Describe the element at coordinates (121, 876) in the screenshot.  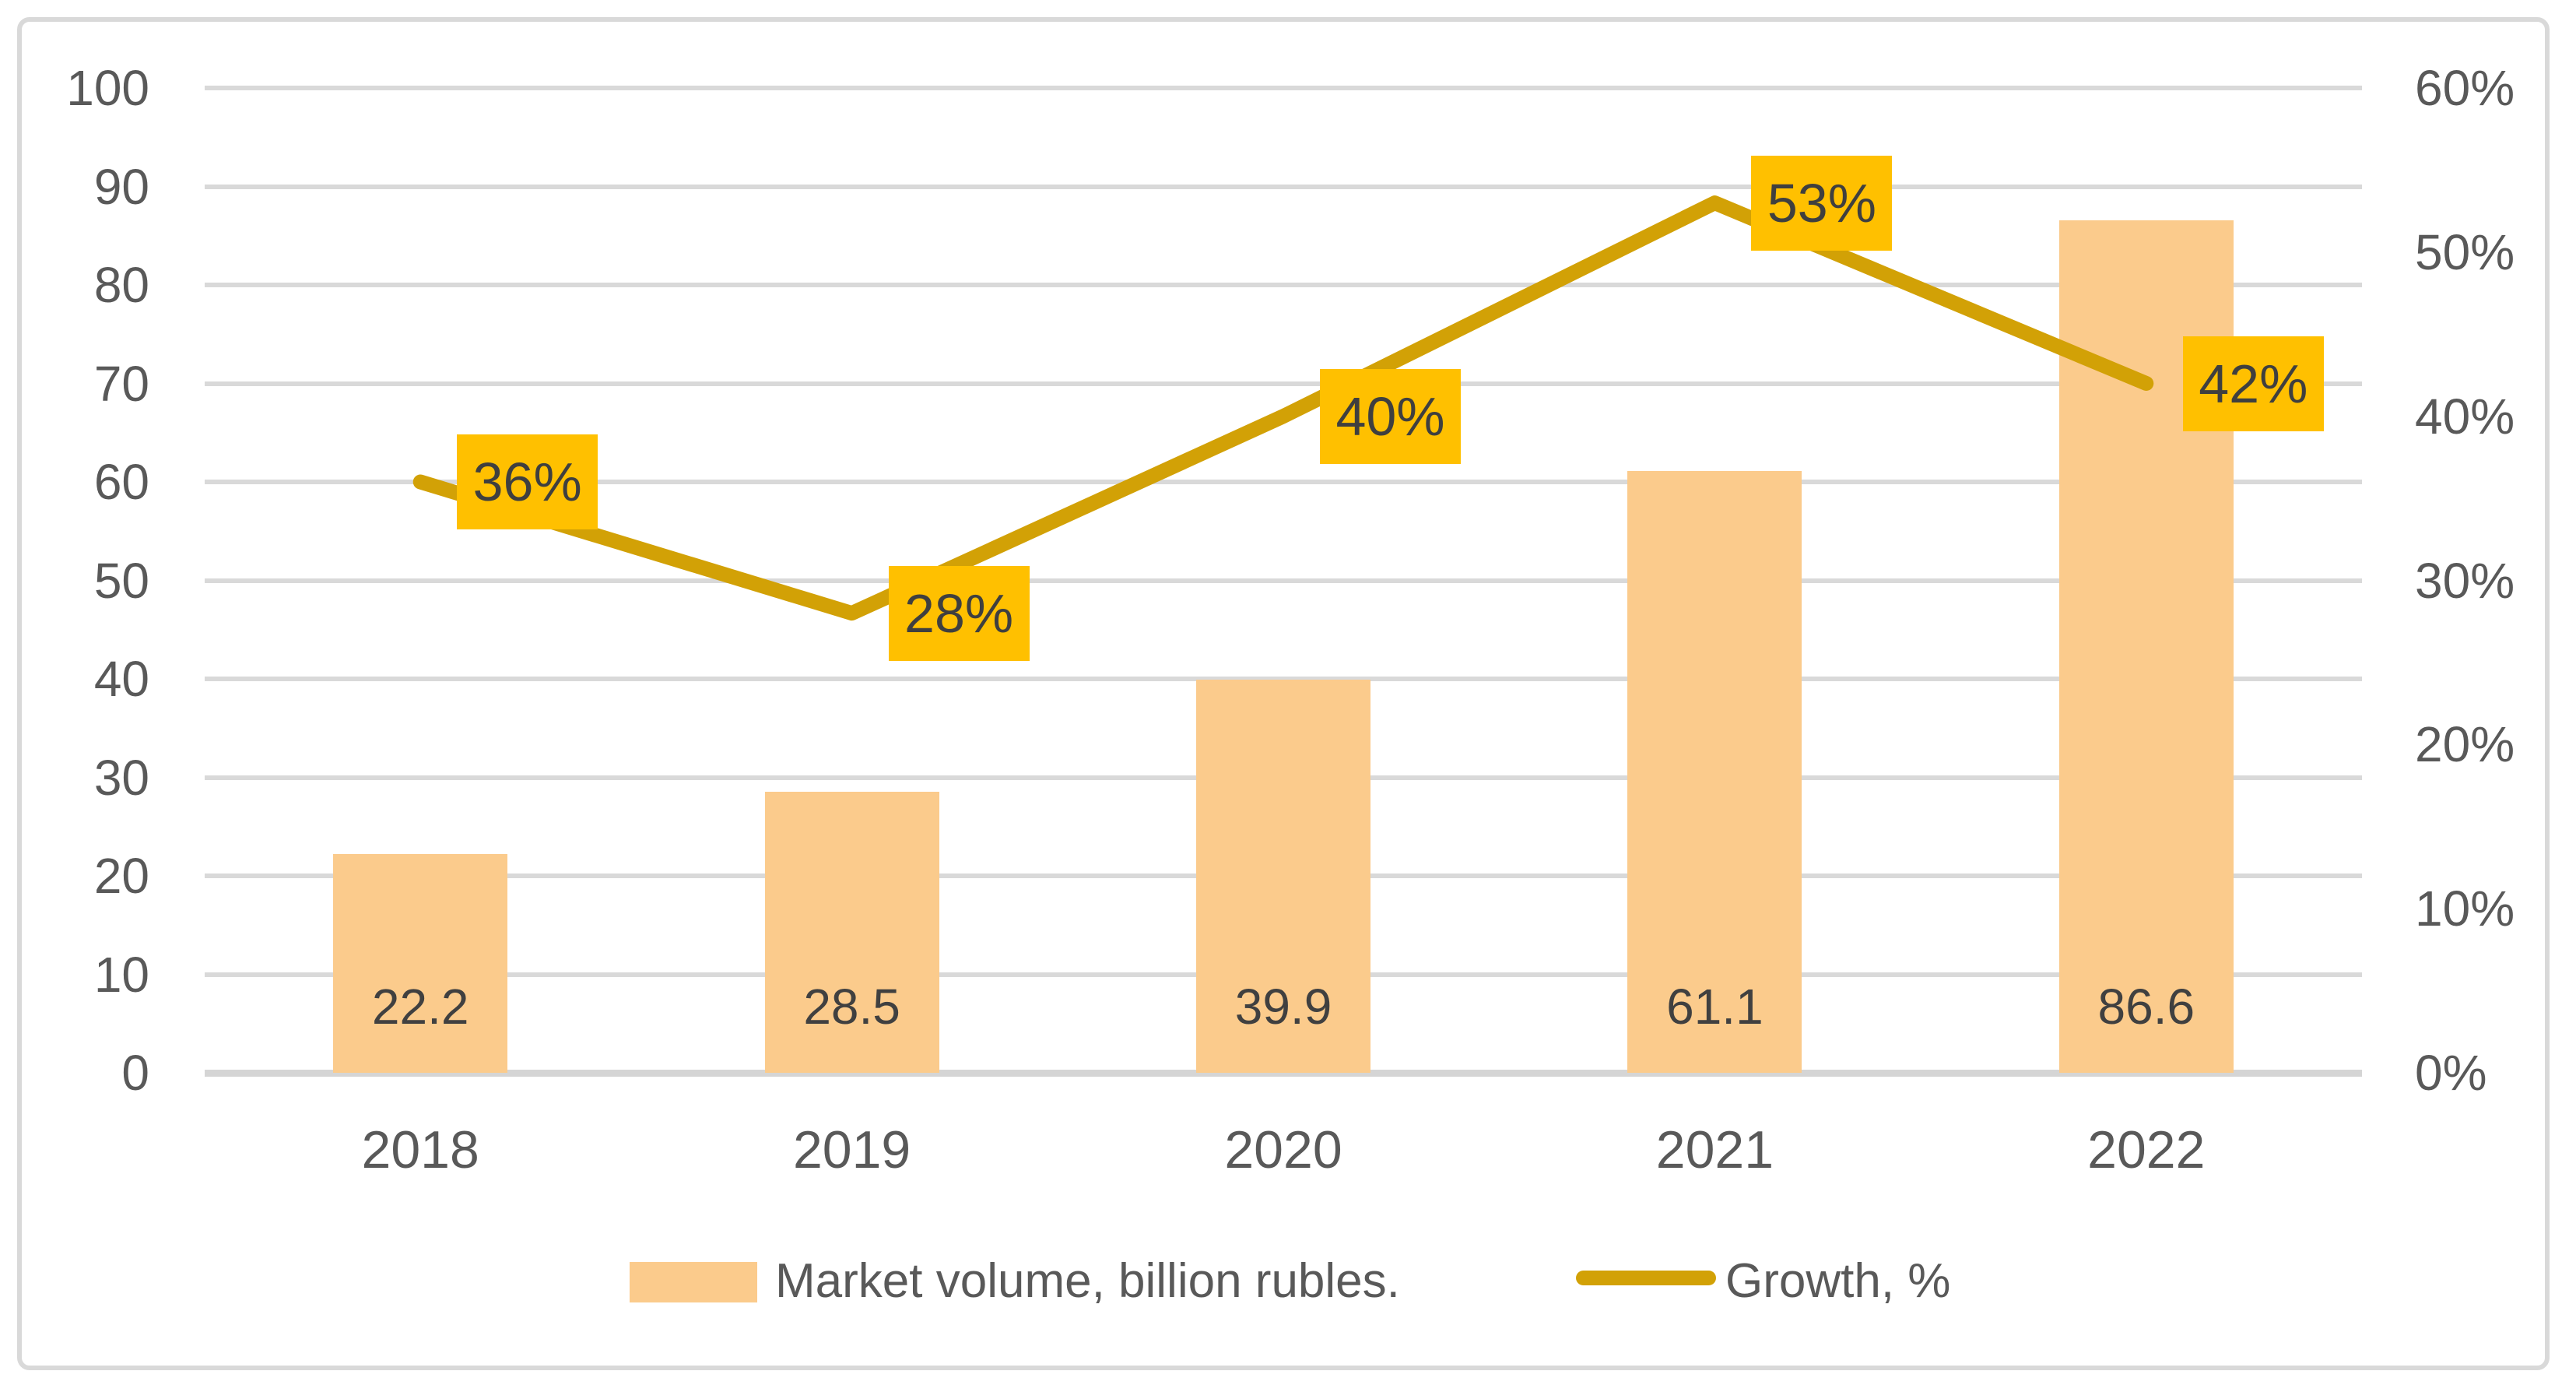
I see `left-axis-tick: 20` at that location.